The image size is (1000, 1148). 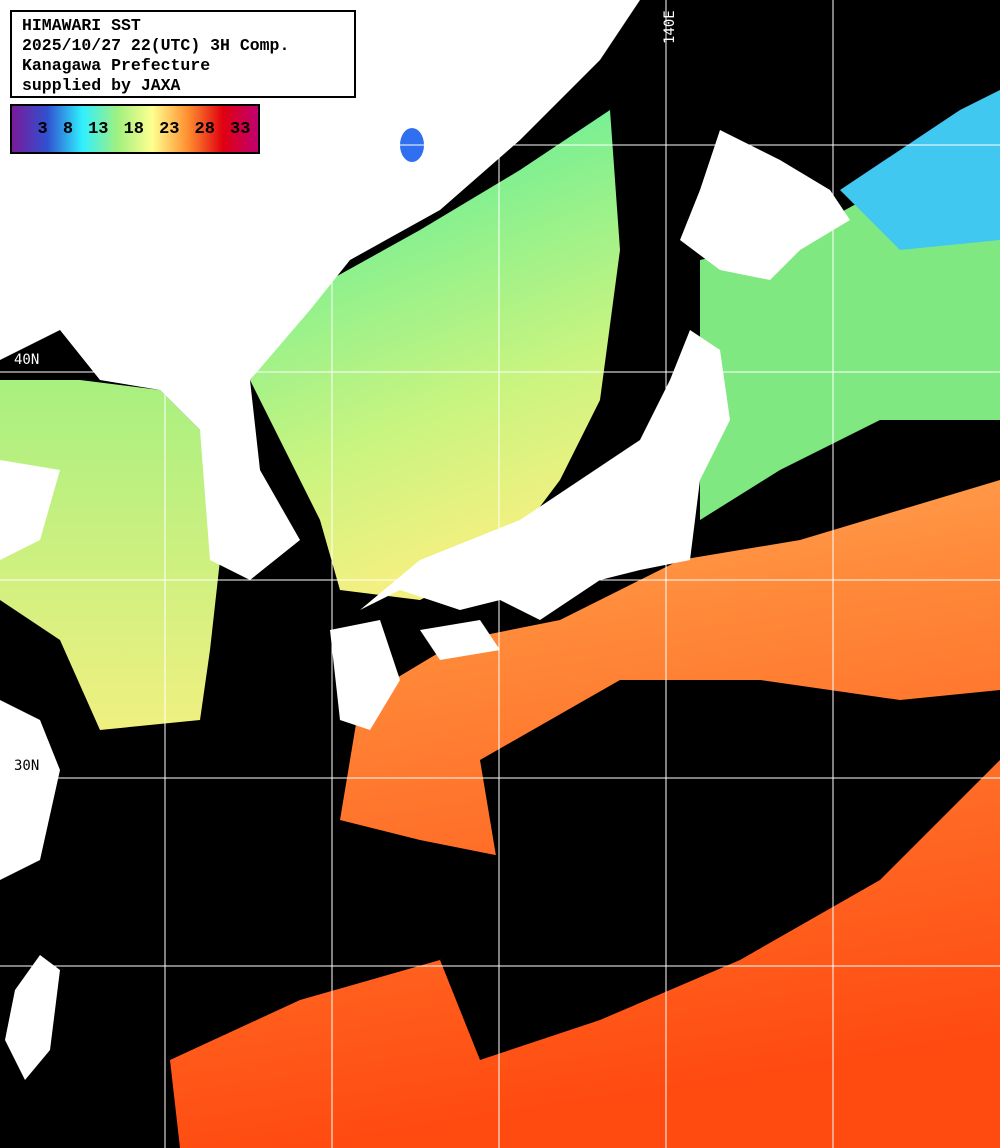 What do you see at coordinates (27, 766) in the screenshot?
I see `lat-label-30n: 30N` at bounding box center [27, 766].